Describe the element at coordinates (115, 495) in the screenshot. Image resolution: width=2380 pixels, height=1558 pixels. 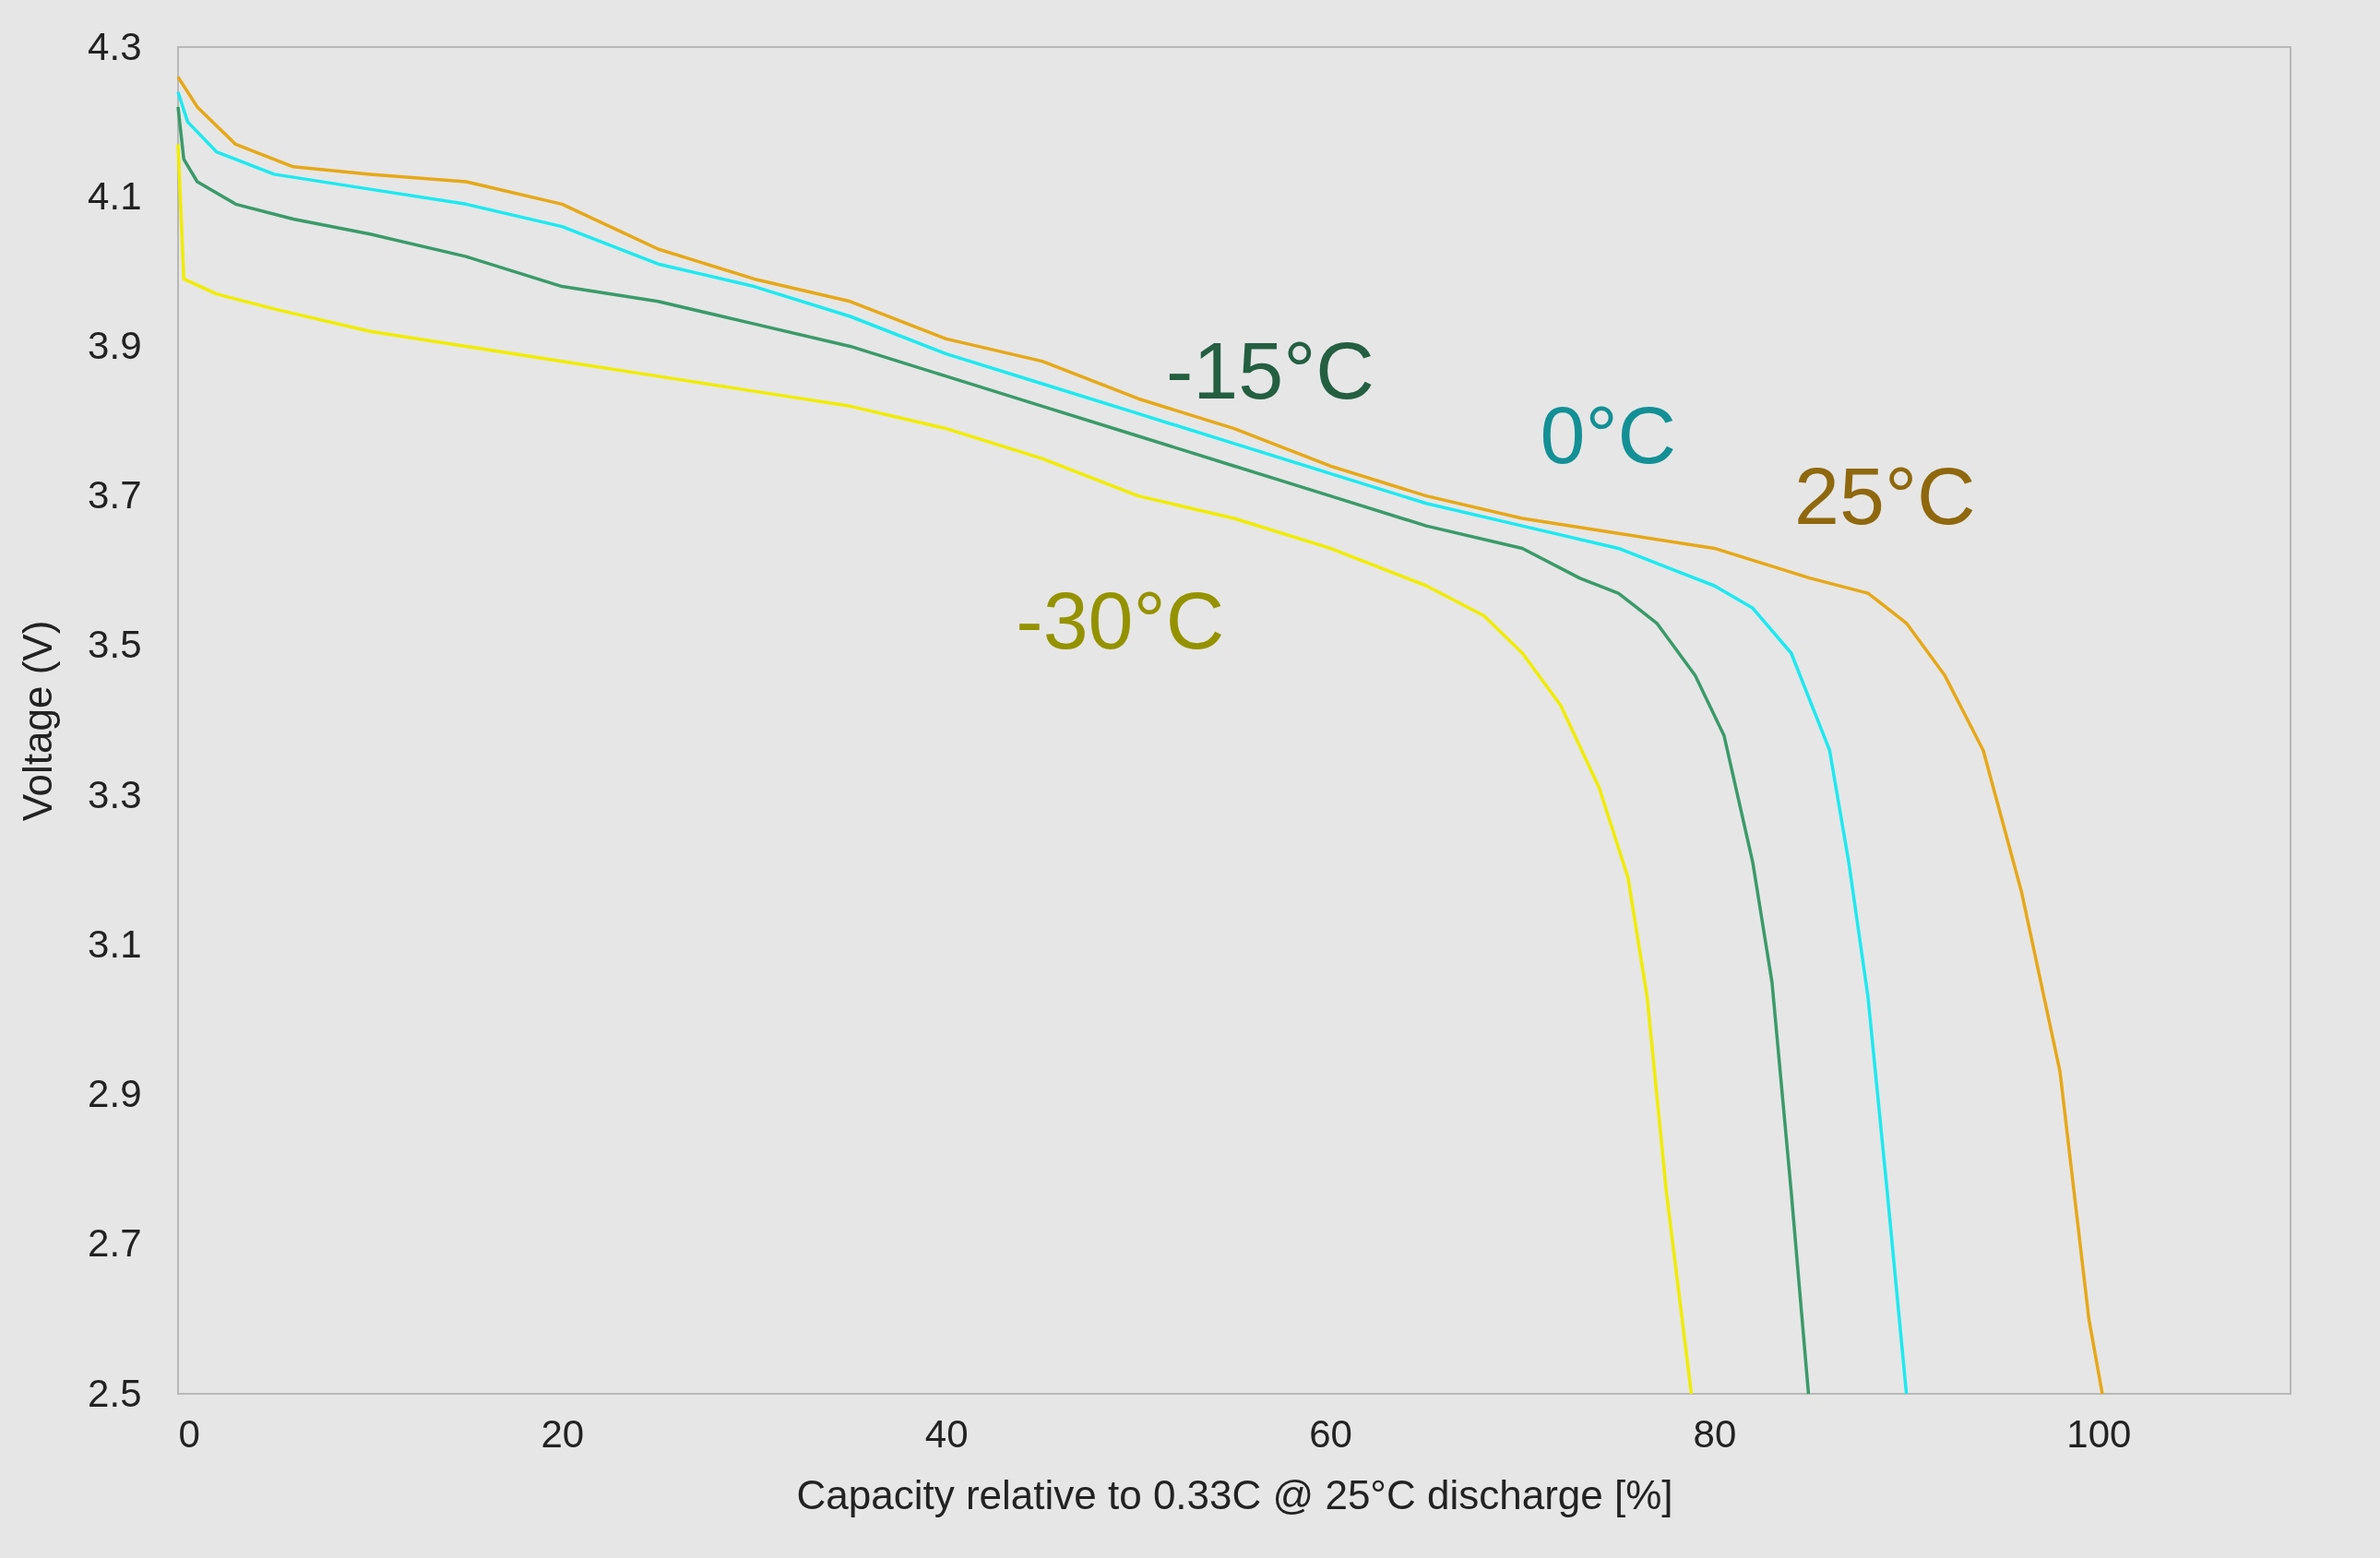
I see `y-tick-label: 3.7` at that location.